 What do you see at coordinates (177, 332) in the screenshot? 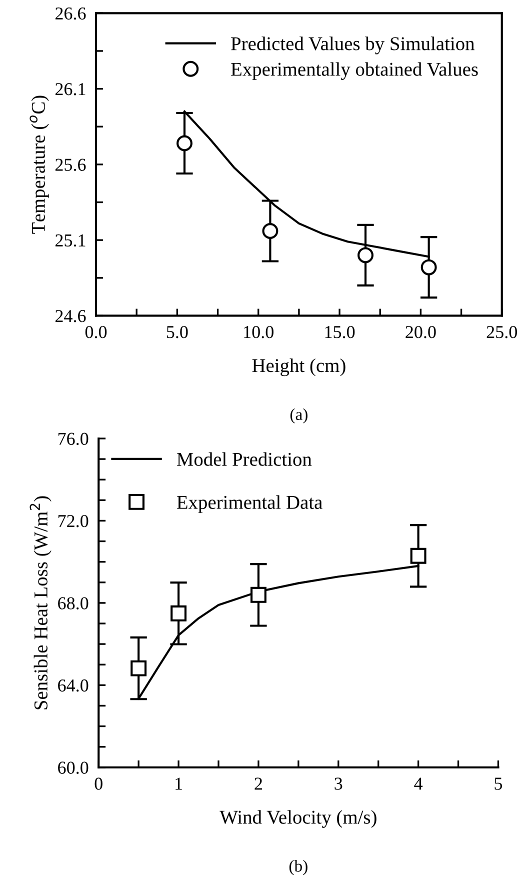
I see `x-tick-label: 5.0` at bounding box center [177, 332].